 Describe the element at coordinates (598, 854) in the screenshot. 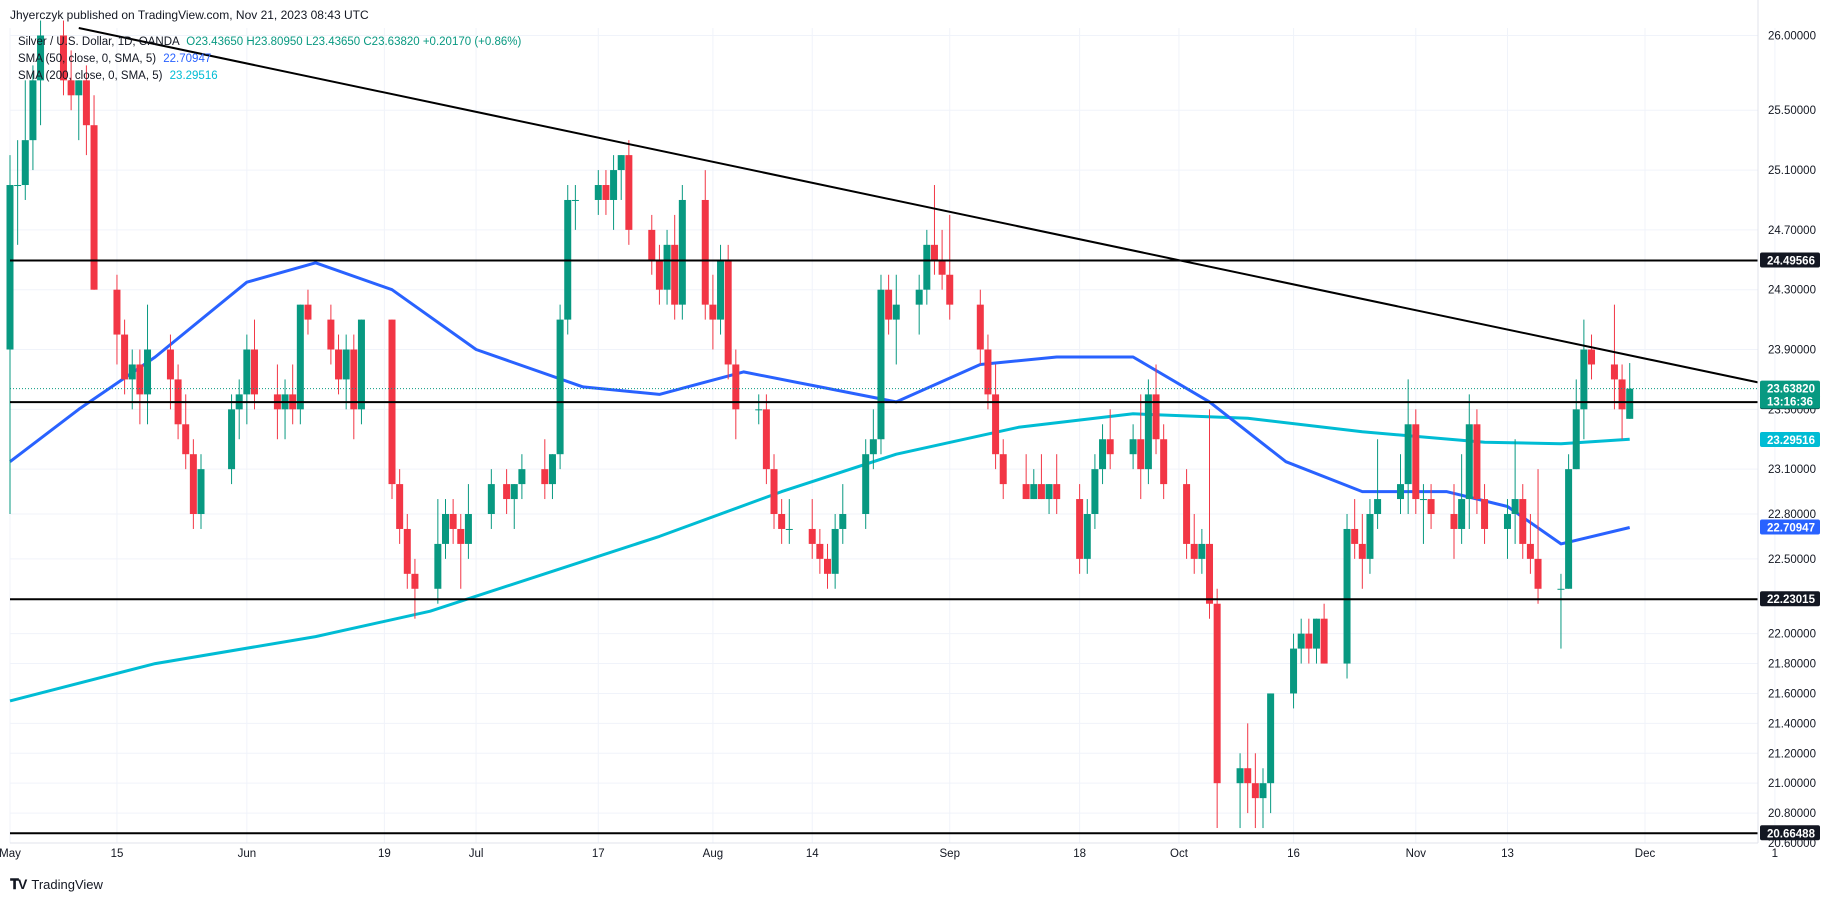

I see `x-tick-label: 17` at that location.